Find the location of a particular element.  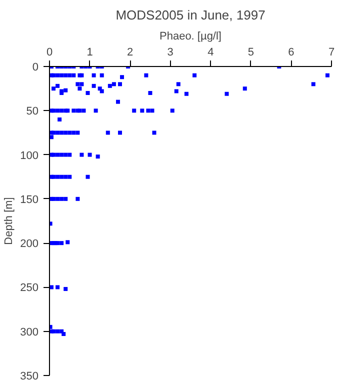

x-tick-label: 3 is located at coordinates (170, 52).